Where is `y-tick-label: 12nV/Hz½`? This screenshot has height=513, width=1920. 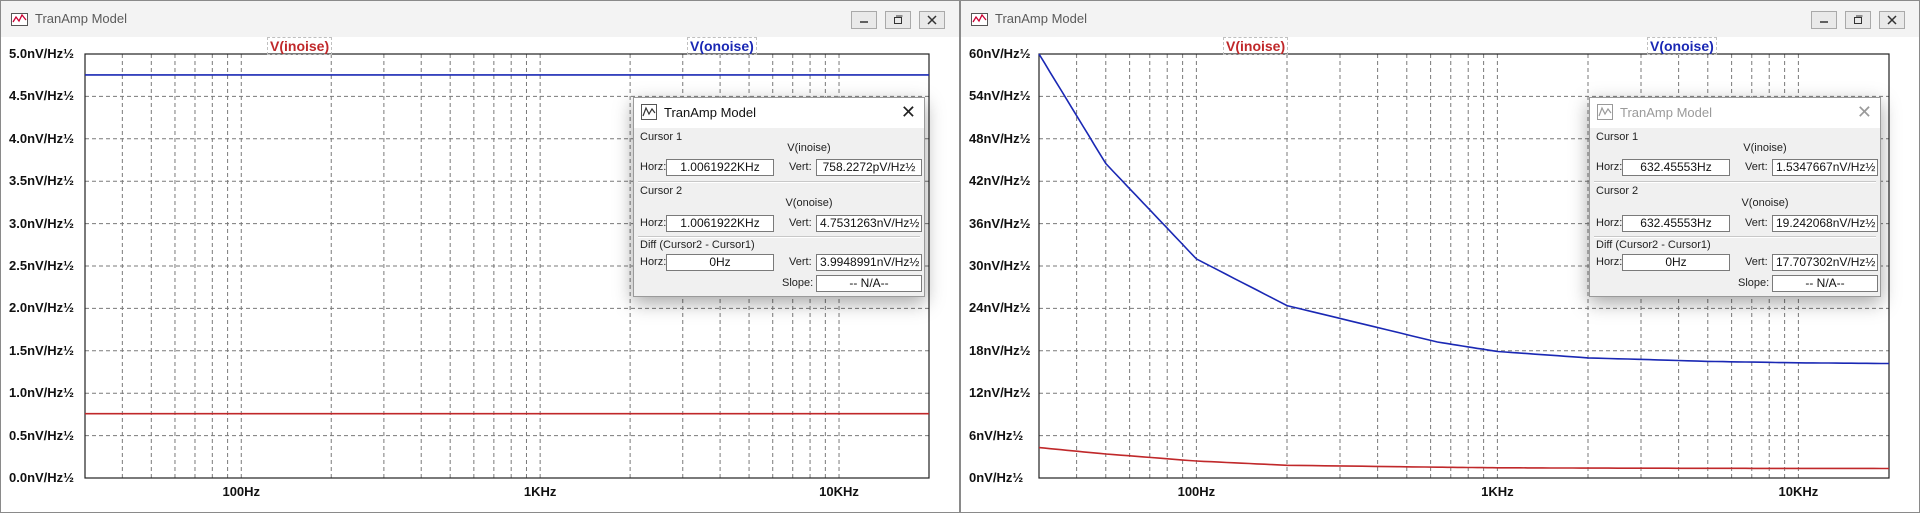
y-tick-label: 12nV/Hz½ is located at coordinates (1000, 393).